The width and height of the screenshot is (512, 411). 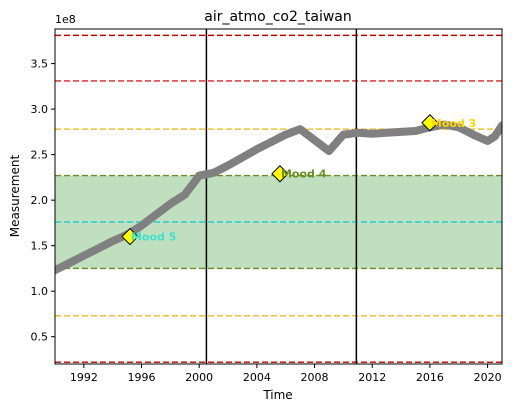 I want to click on y-tick-label-5: 3.0, so click(x=40, y=109).